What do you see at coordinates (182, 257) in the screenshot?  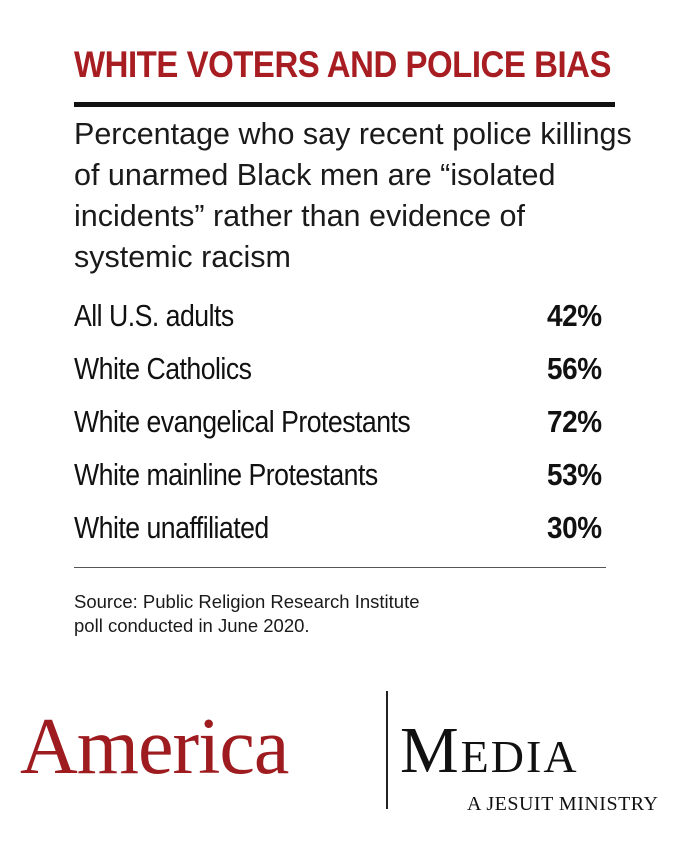 I see `subtitle-line: systemic racism` at bounding box center [182, 257].